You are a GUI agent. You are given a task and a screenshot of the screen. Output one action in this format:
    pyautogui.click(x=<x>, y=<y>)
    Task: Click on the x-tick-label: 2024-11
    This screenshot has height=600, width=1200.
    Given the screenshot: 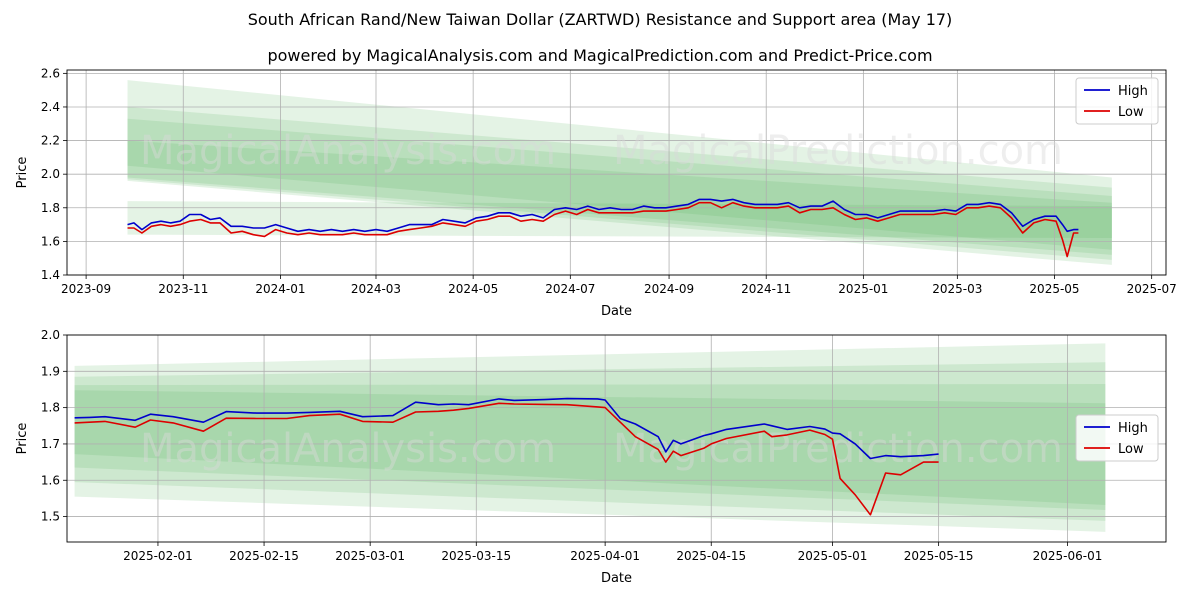 What is the action you would take?
    pyautogui.click(x=766, y=289)
    